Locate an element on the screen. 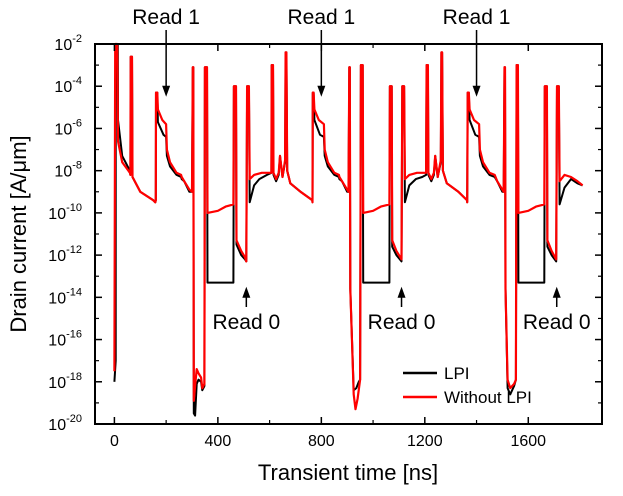 The width and height of the screenshot is (623, 496). y-tick-label: 10⁻¹² is located at coordinates (65, 254).